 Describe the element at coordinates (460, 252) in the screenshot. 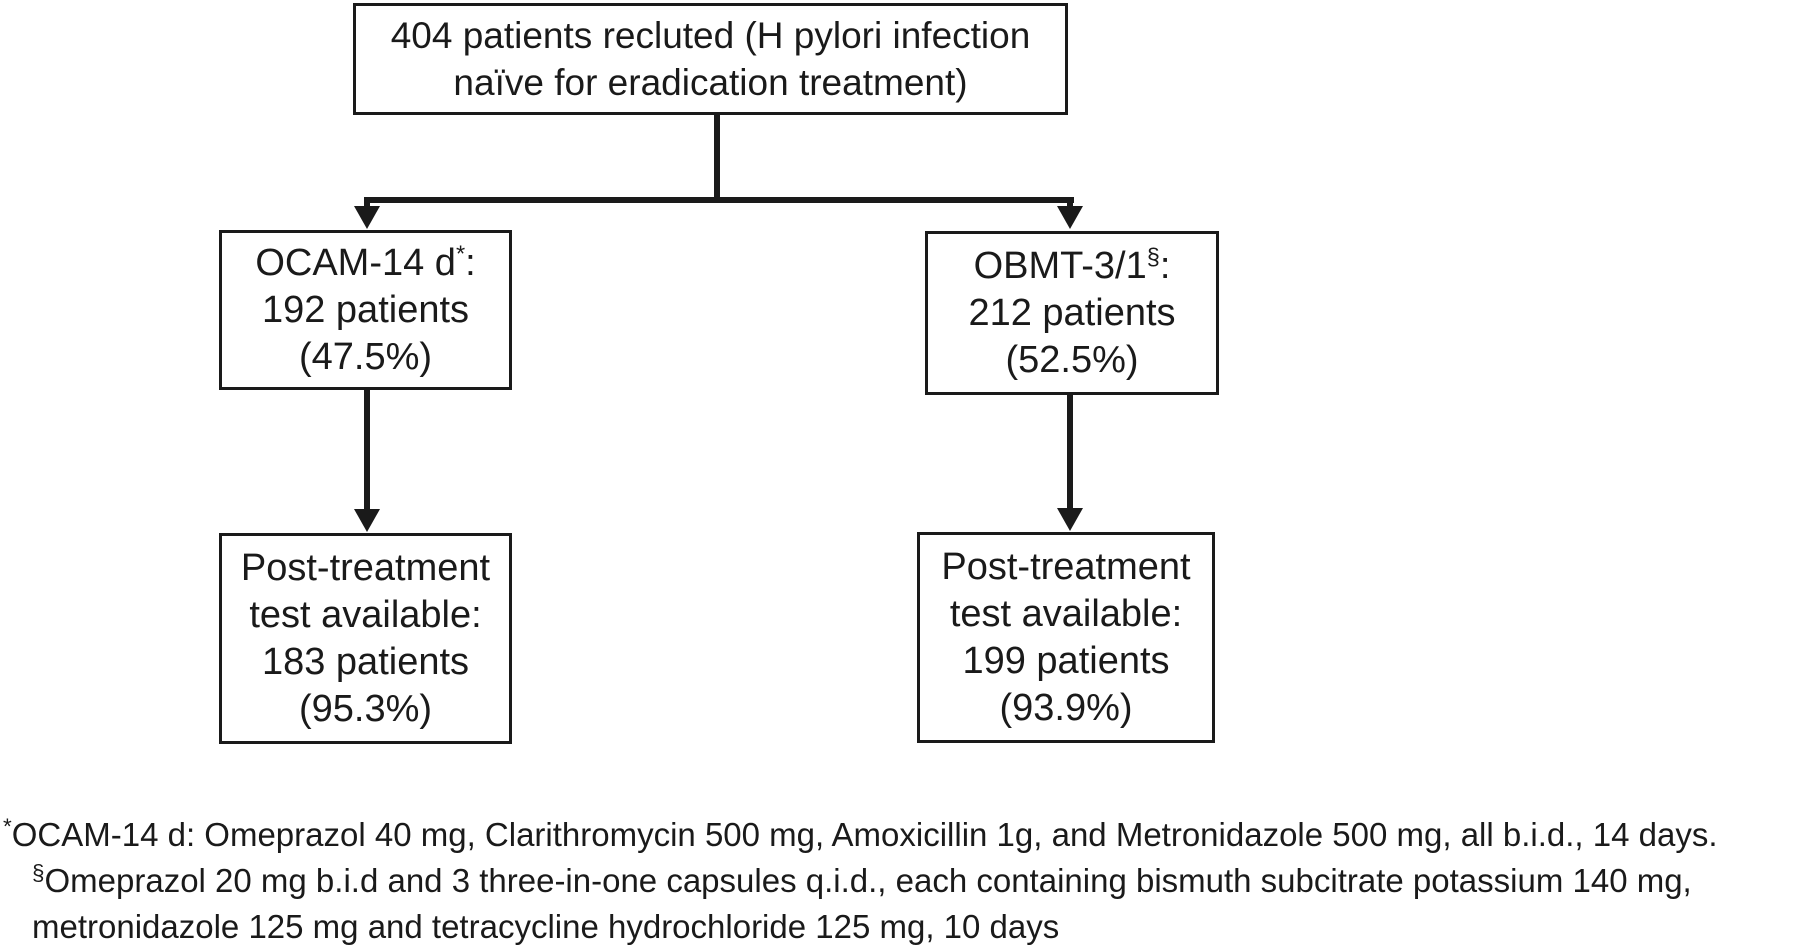

I see `asterisk-superscript: *` at that location.